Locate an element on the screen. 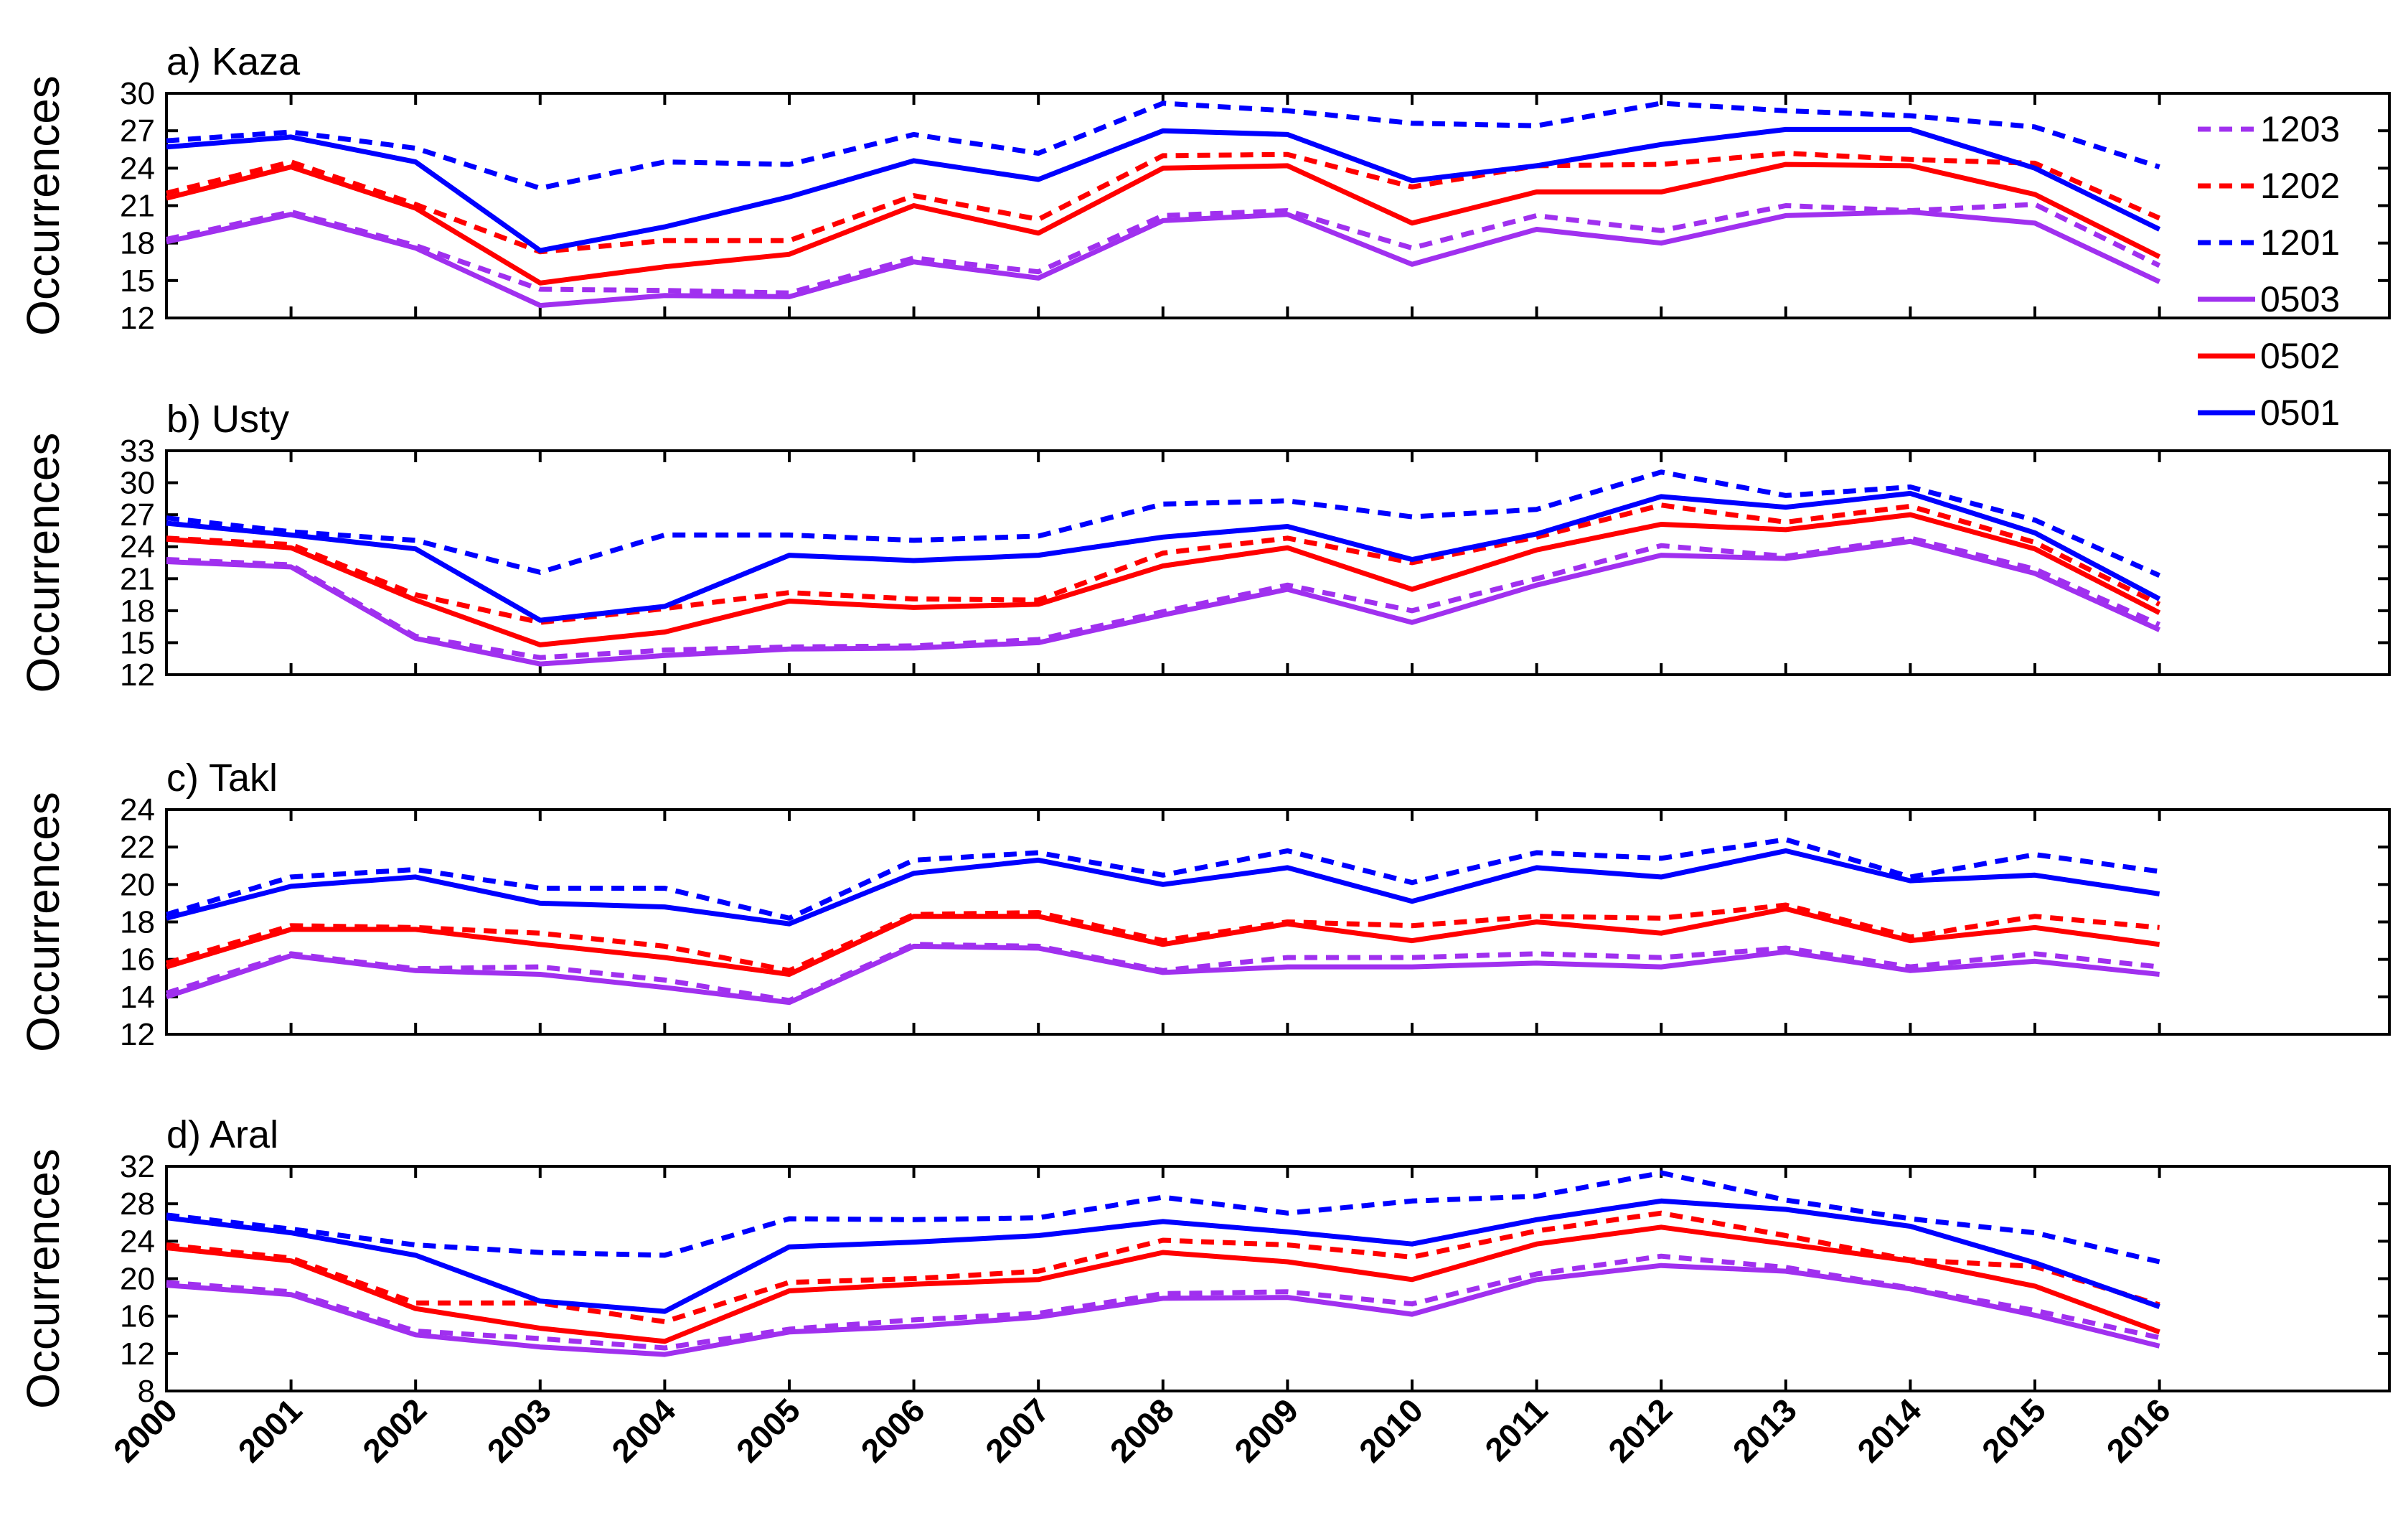 Image resolution: width=2408 pixels, height=1513 pixels. legend-entry-1201: 1201 is located at coordinates (2269, 243).